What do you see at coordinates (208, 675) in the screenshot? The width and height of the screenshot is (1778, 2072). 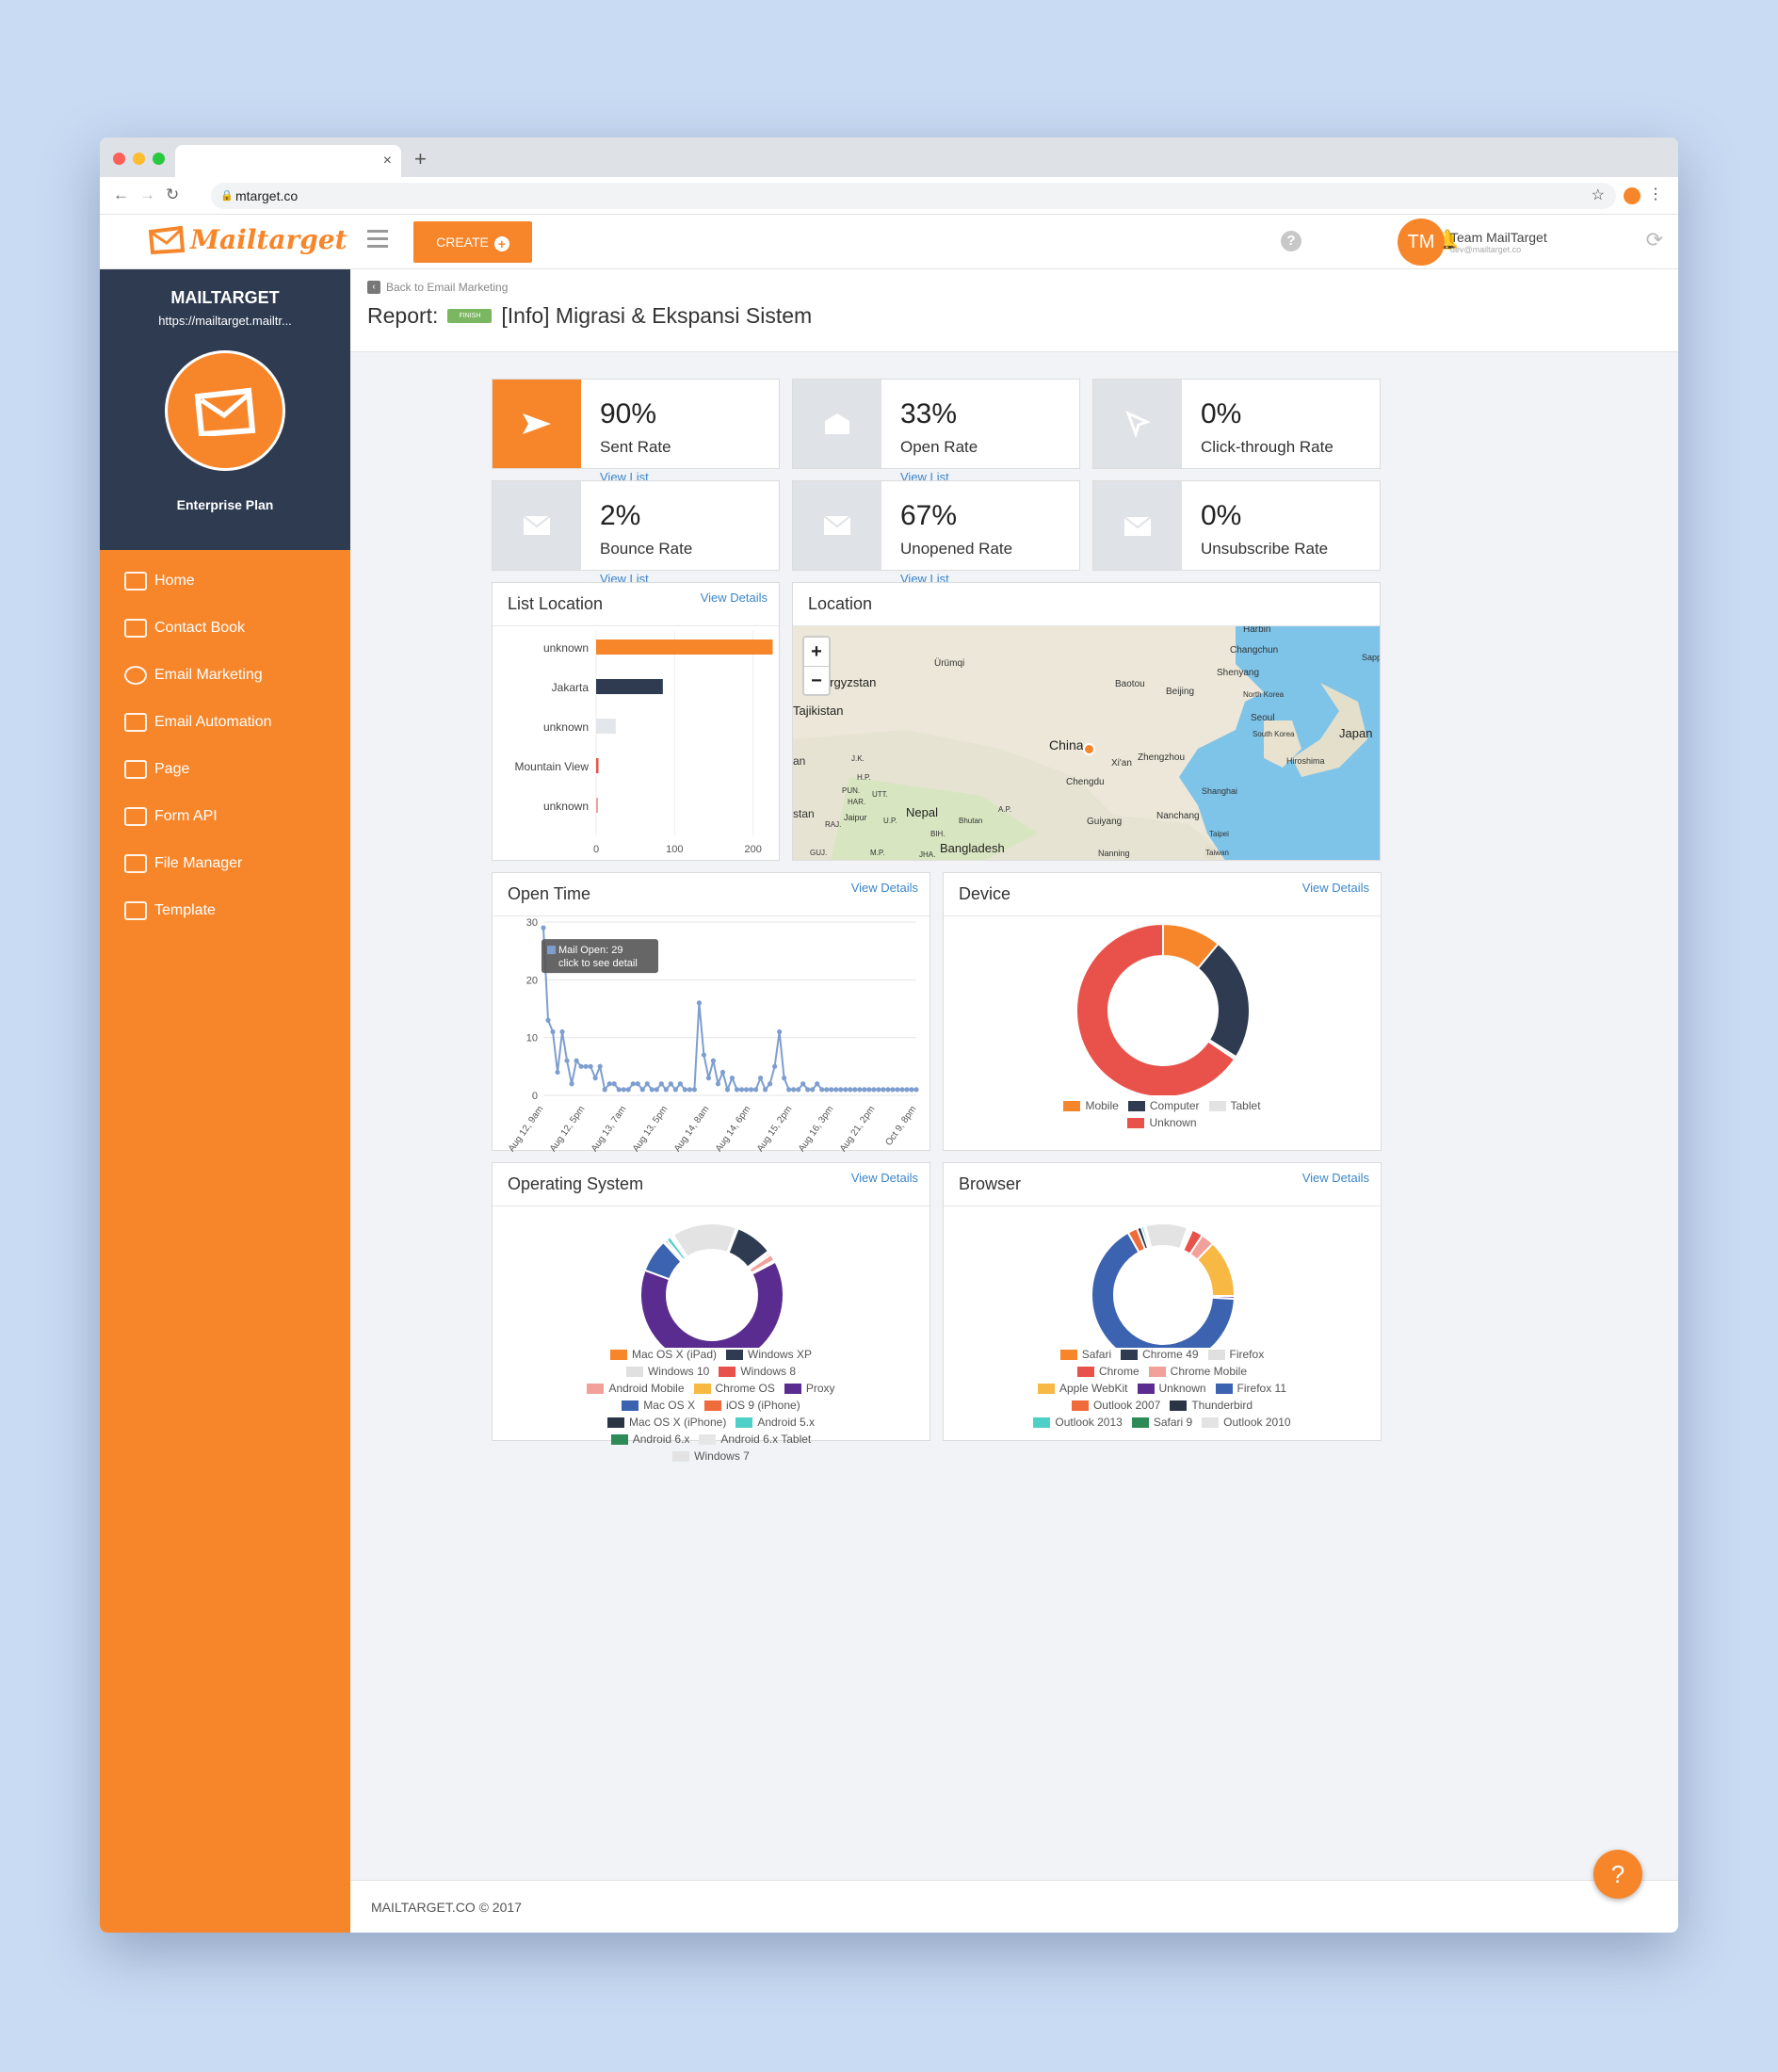 I see `sidebar-item-label: Email Marketing` at bounding box center [208, 675].